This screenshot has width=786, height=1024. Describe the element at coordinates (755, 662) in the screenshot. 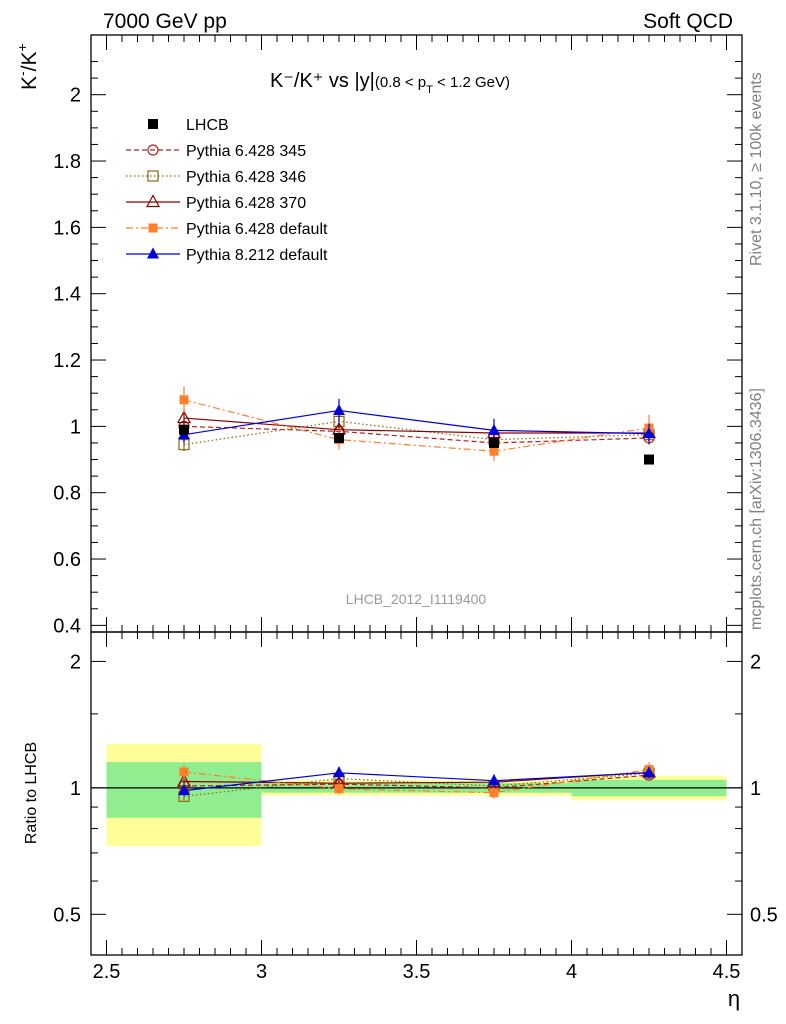

I see `ratio-tick-label-right: 2` at that location.